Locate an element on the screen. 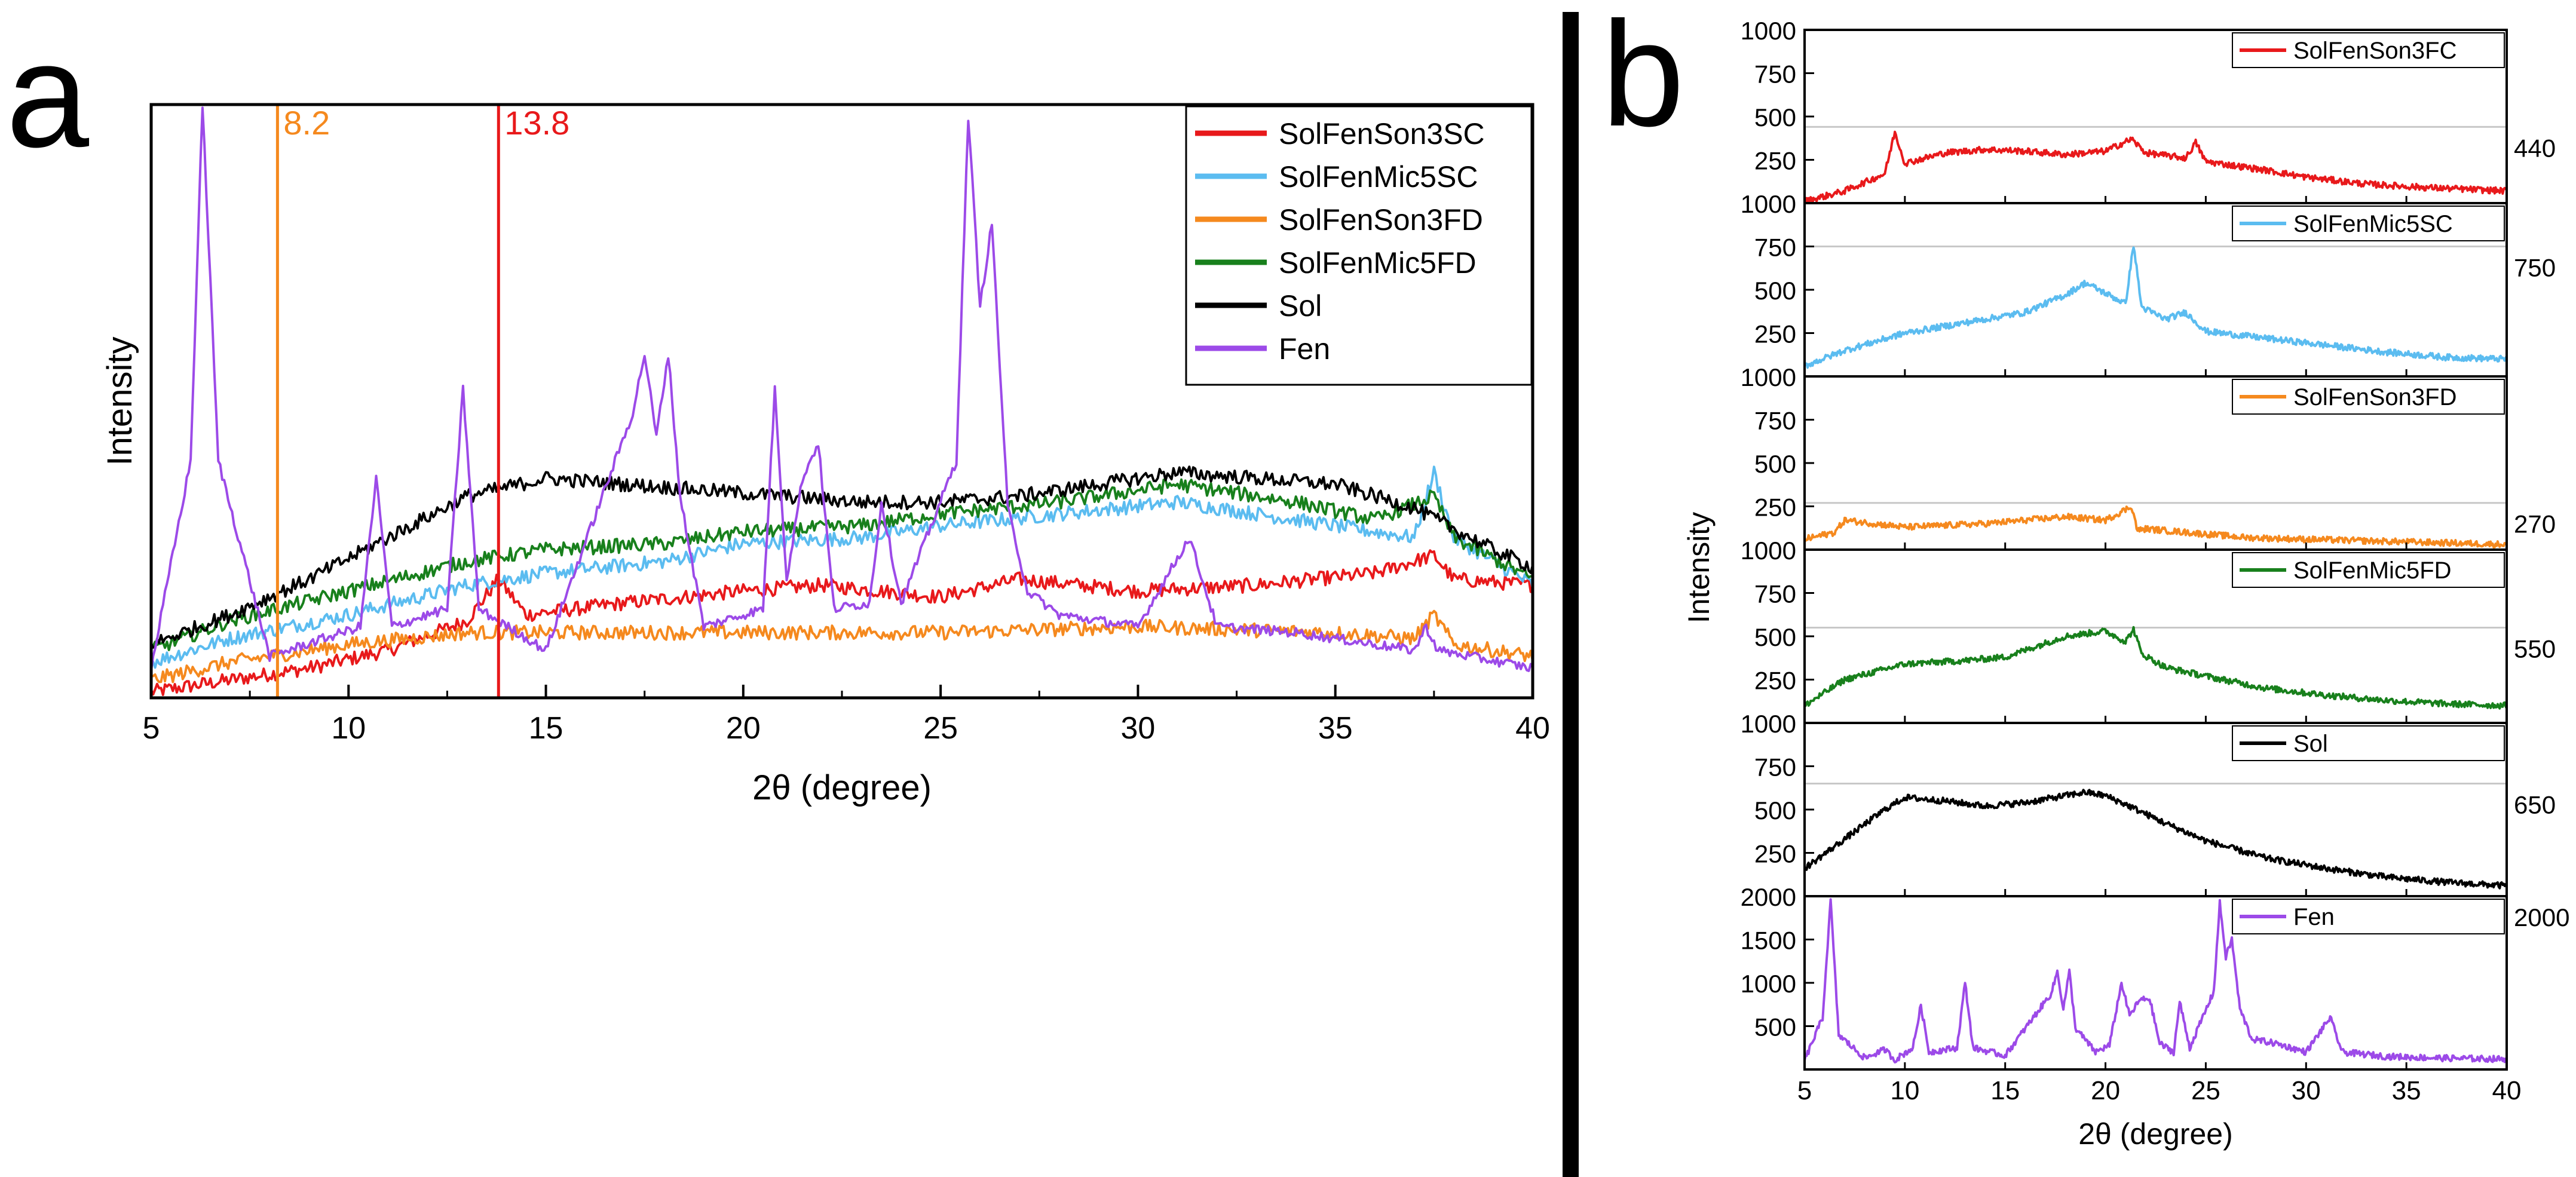  y-tick-label: 1500 is located at coordinates (1769, 941).